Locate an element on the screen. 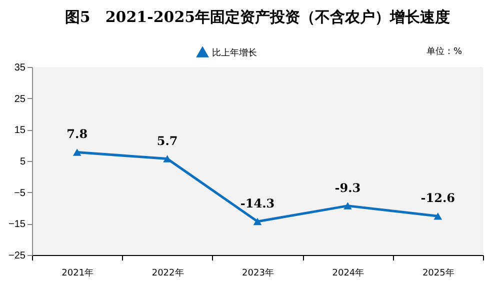 This screenshot has width=496, height=283. x-tick-label: 2021年 is located at coordinates (78, 273).